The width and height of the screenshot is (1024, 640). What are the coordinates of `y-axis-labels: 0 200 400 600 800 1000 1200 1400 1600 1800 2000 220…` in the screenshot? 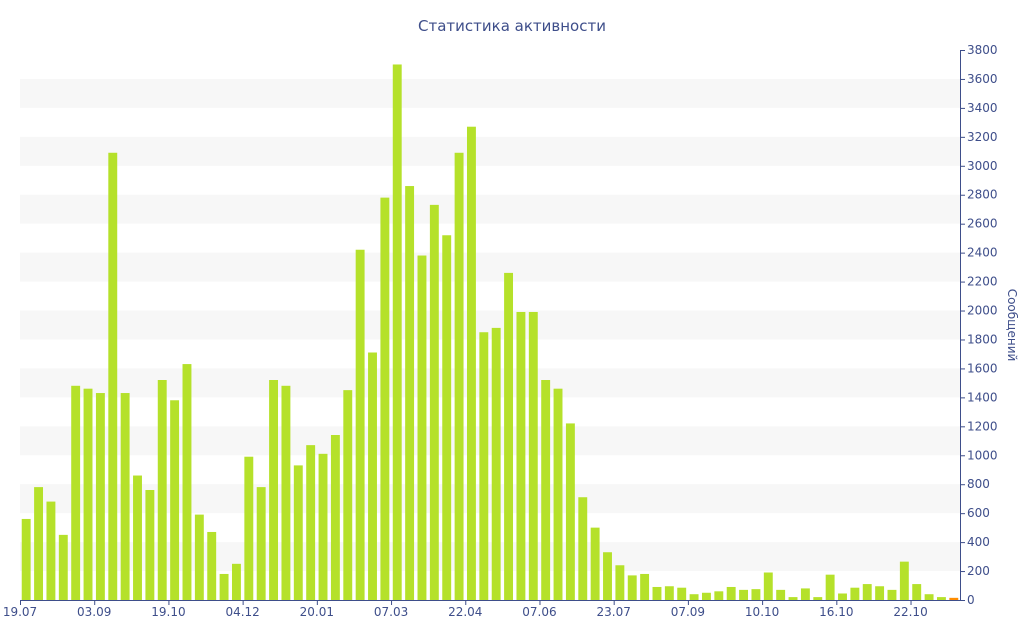 It's located at (982, 325).